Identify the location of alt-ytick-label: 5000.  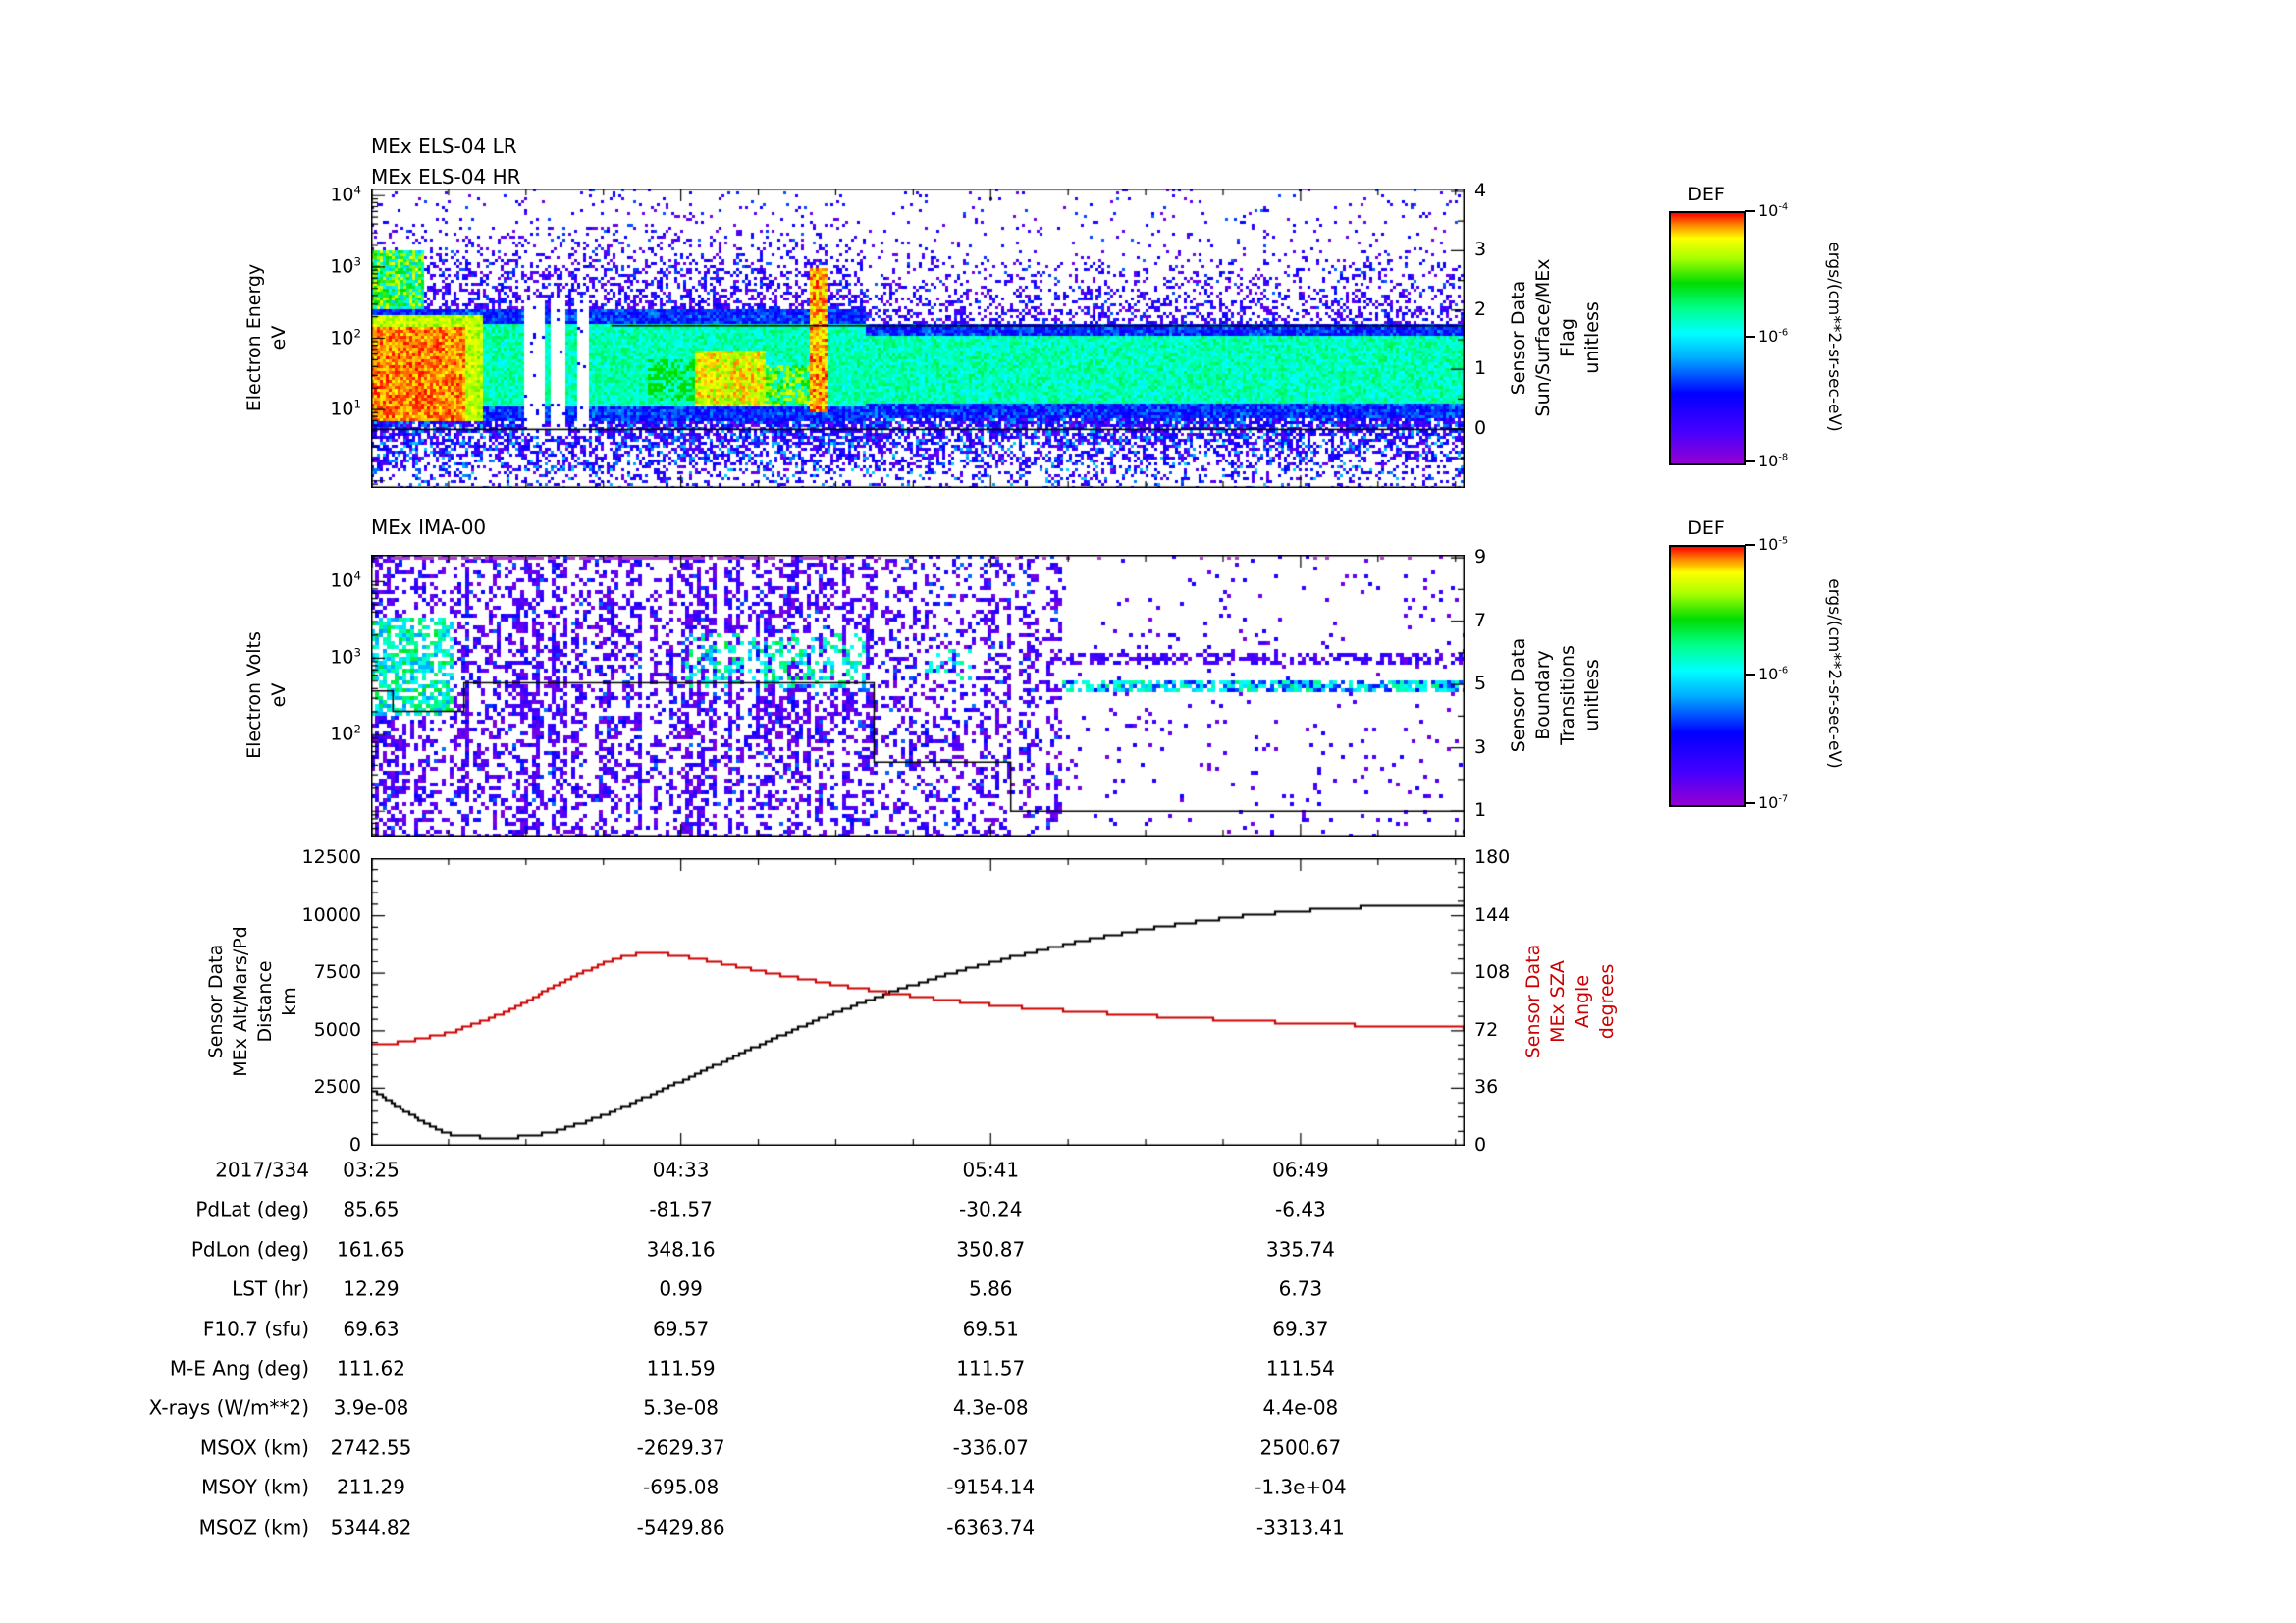
(337, 1029).